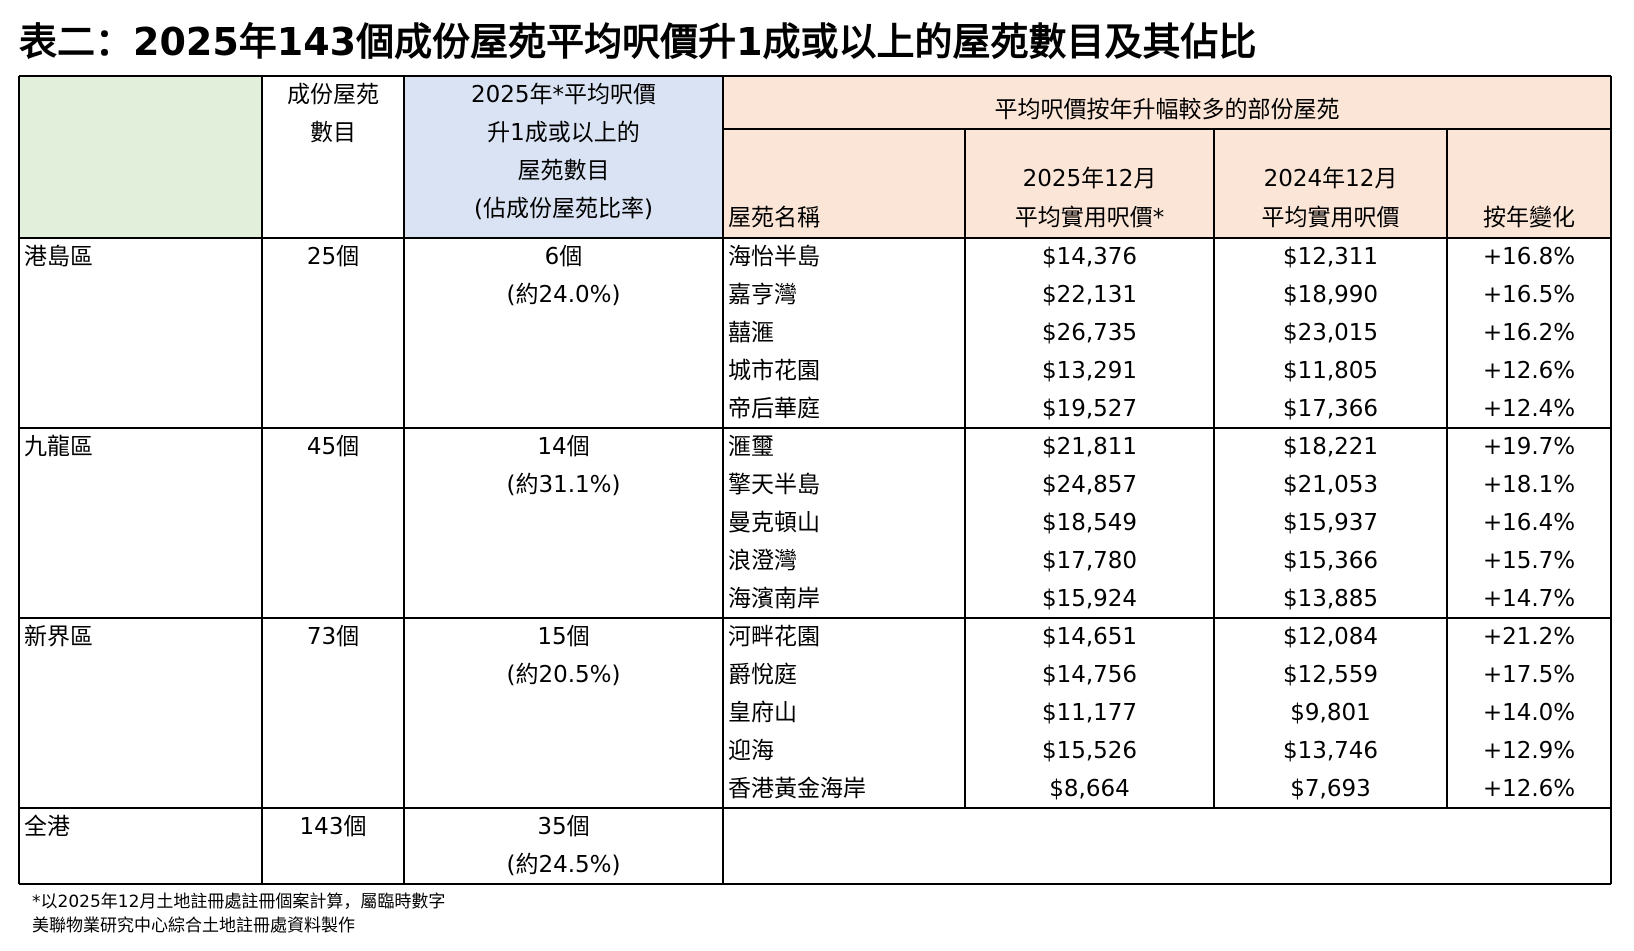  Describe the element at coordinates (1330, 637) in the screenshot. I see `cell: $12,084` at that location.